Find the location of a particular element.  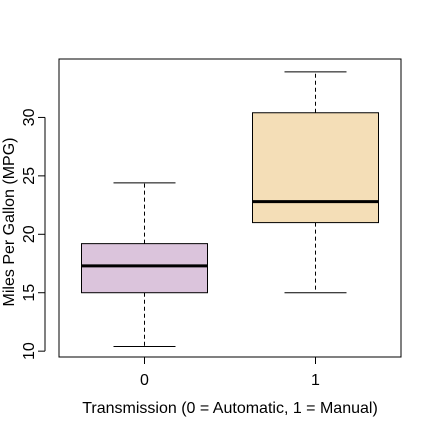

x-axis-title: Transmission (0 = Automatic, 1 = Manual) is located at coordinates (230, 408).